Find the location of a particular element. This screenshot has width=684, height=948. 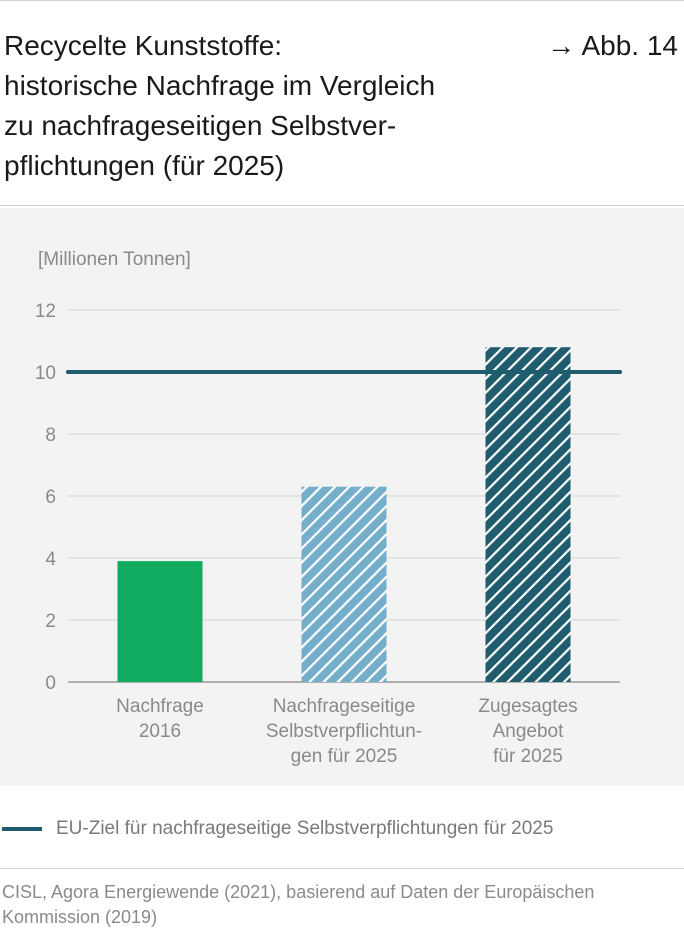

x-category-label-line: Nachfrageseitige is located at coordinates (344, 706).